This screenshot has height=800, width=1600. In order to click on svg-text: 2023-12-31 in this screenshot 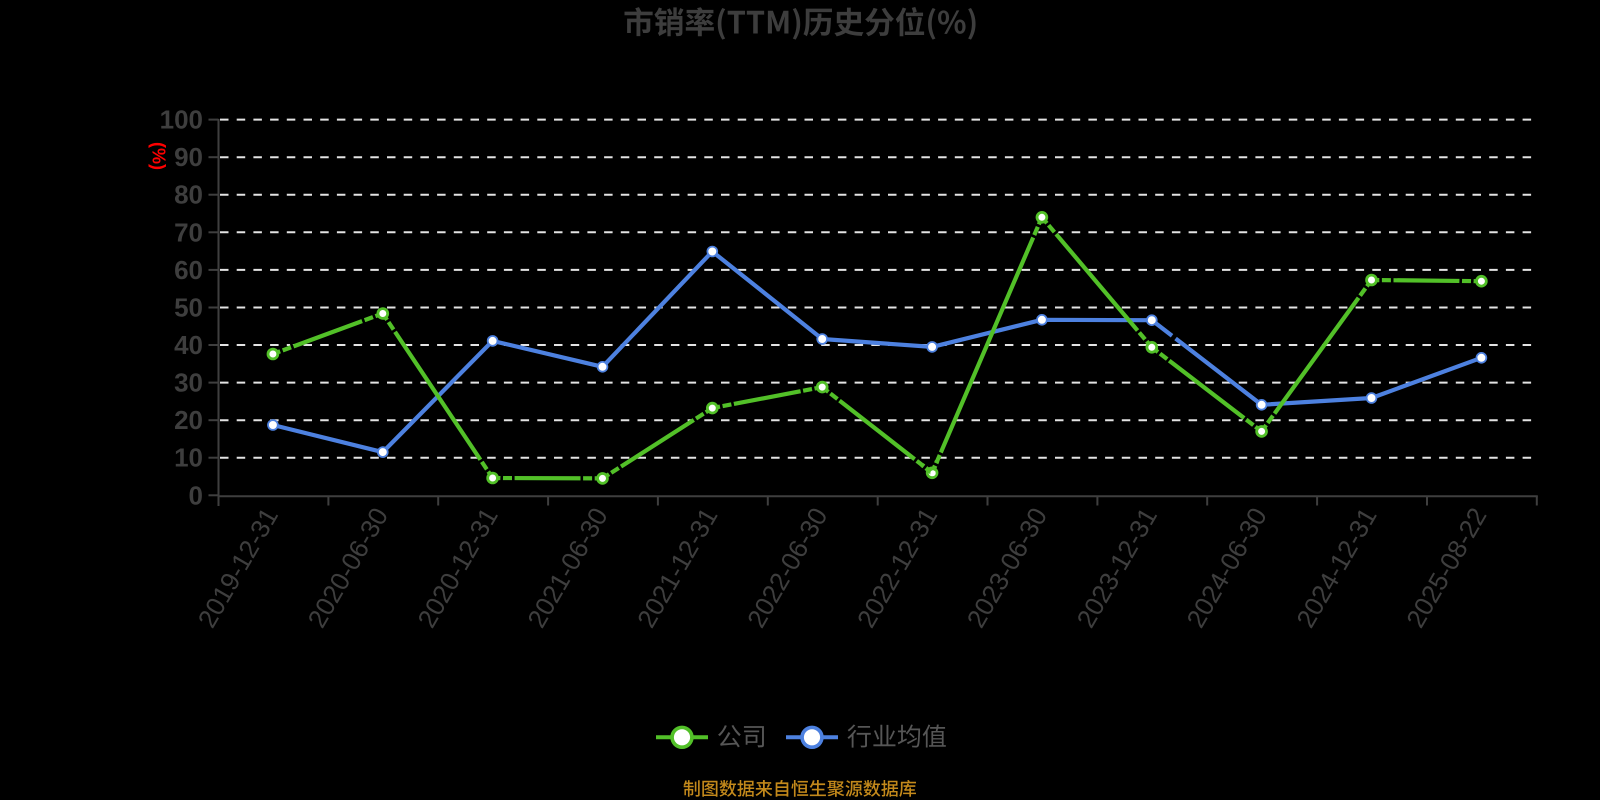, I will do `click(1117, 568)`.